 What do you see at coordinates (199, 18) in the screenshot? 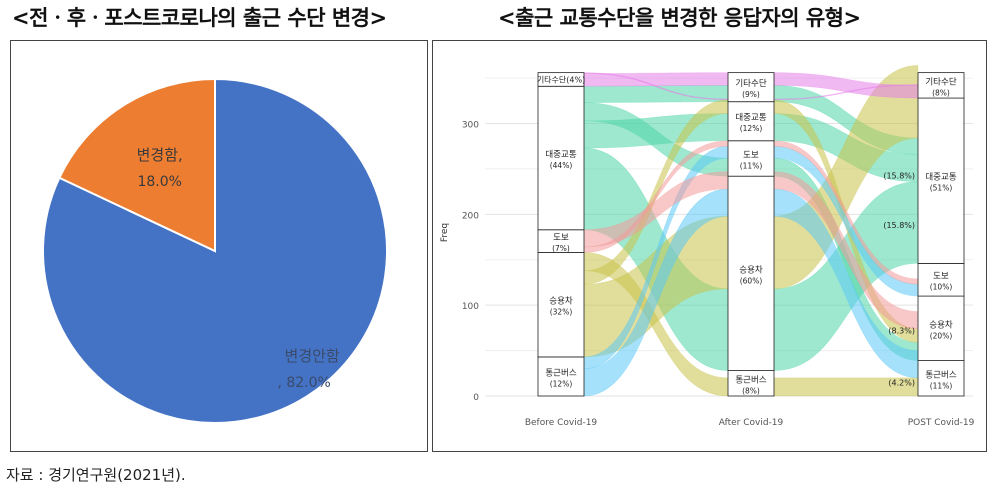
I see `pie-chart-title: <전ㆍ후ㆍ포스트코로나의 출근 수단 변경>` at bounding box center [199, 18].